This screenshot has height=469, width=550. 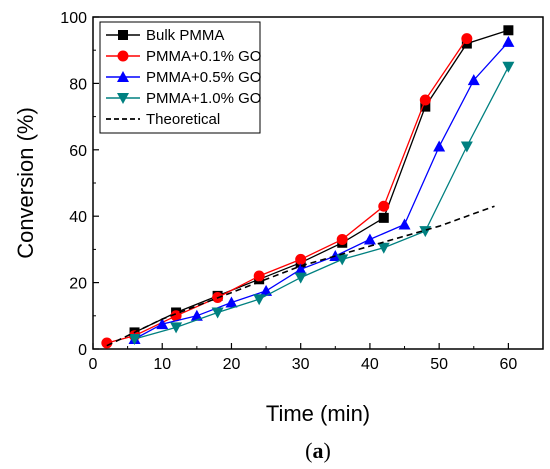 What do you see at coordinates (25, 183) in the screenshot?
I see `y-axis-title: Conversion (%)` at bounding box center [25, 183].